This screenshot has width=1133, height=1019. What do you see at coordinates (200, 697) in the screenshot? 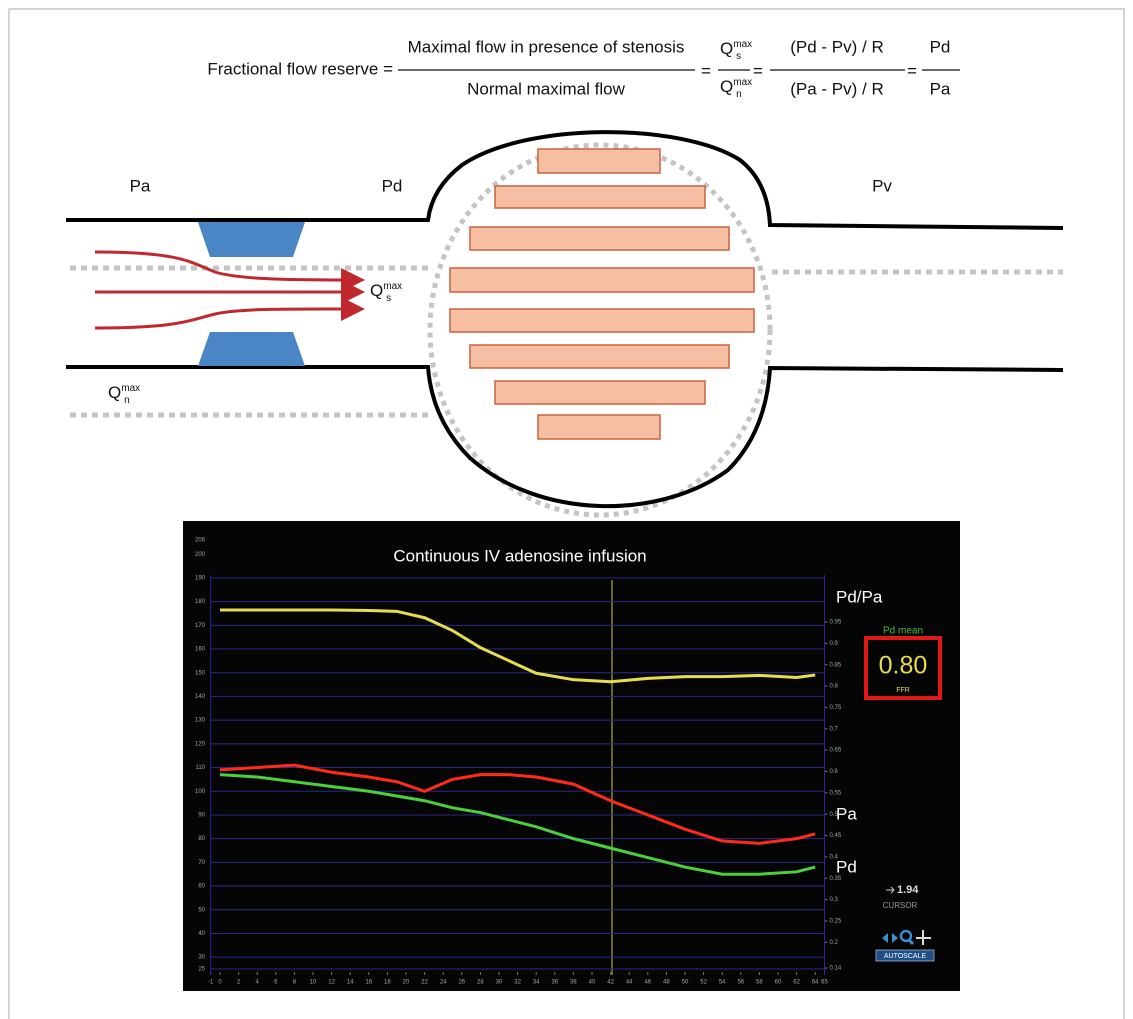
I see `y-tick-label: 140` at bounding box center [200, 697].